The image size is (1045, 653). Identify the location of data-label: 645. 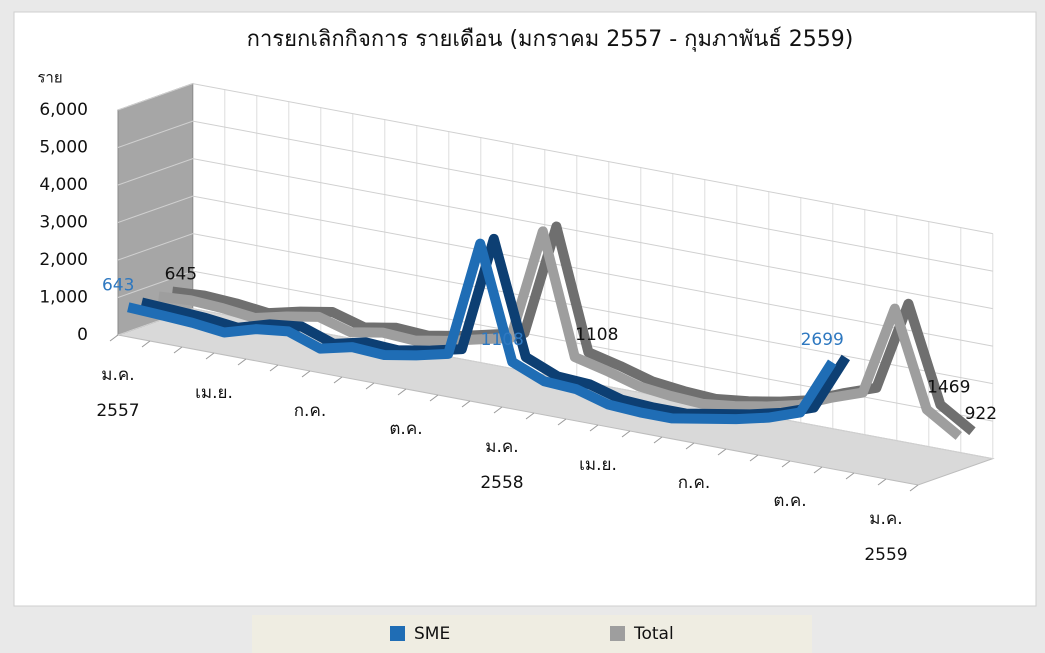
(181, 274).